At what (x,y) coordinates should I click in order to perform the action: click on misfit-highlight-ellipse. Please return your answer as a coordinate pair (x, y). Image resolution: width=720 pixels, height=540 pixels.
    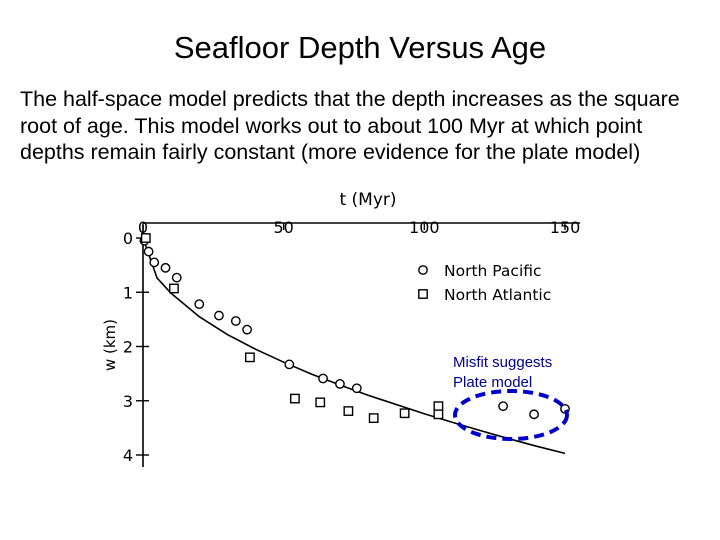
    Looking at the image, I should click on (511, 415).